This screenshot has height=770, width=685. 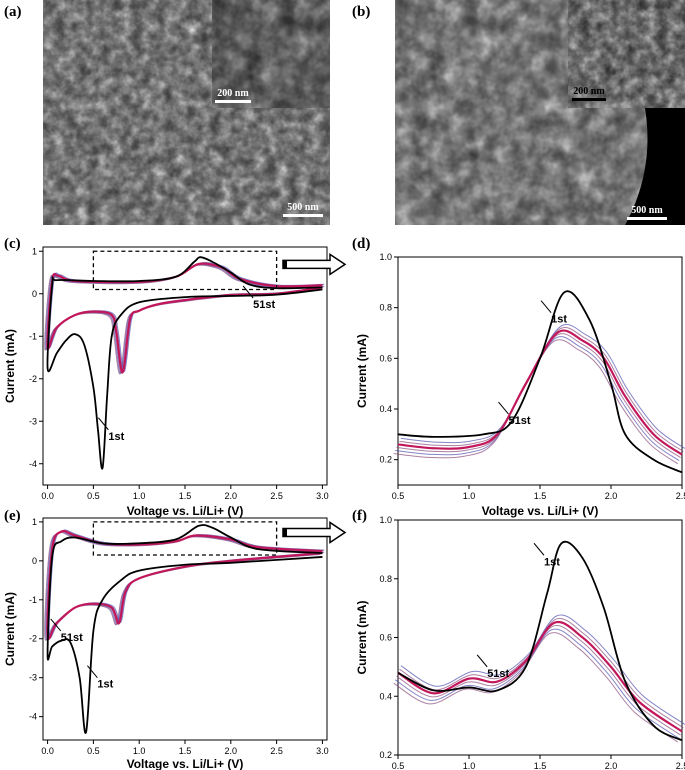 I want to click on inset-scale-bar-b: 200 nm, so click(x=589, y=93).